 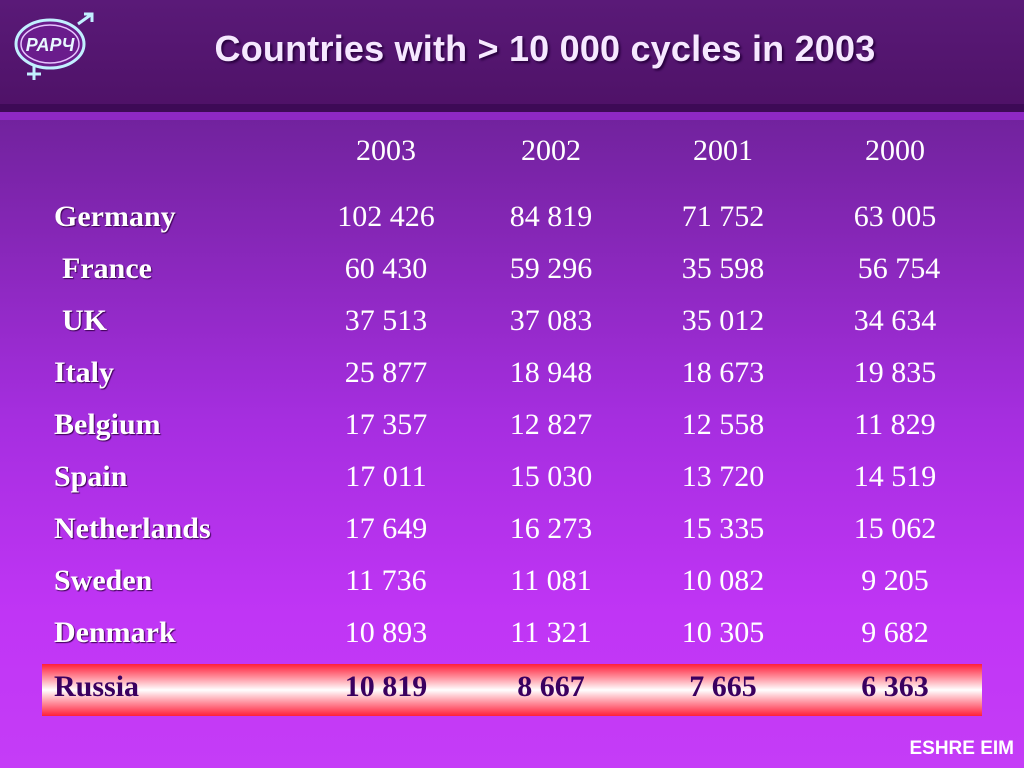 What do you see at coordinates (91, 476) in the screenshot?
I see `country-name: Spain` at bounding box center [91, 476].